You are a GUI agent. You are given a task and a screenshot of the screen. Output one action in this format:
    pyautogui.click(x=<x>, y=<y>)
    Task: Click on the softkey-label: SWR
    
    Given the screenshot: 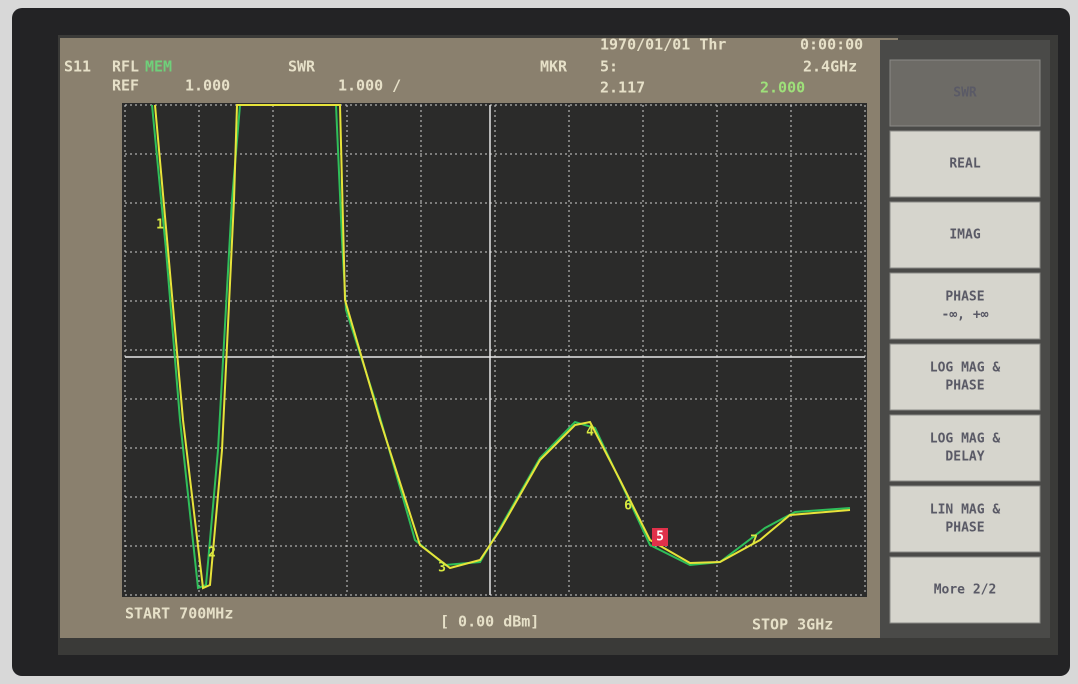 What is the action you would take?
    pyautogui.click(x=965, y=93)
    